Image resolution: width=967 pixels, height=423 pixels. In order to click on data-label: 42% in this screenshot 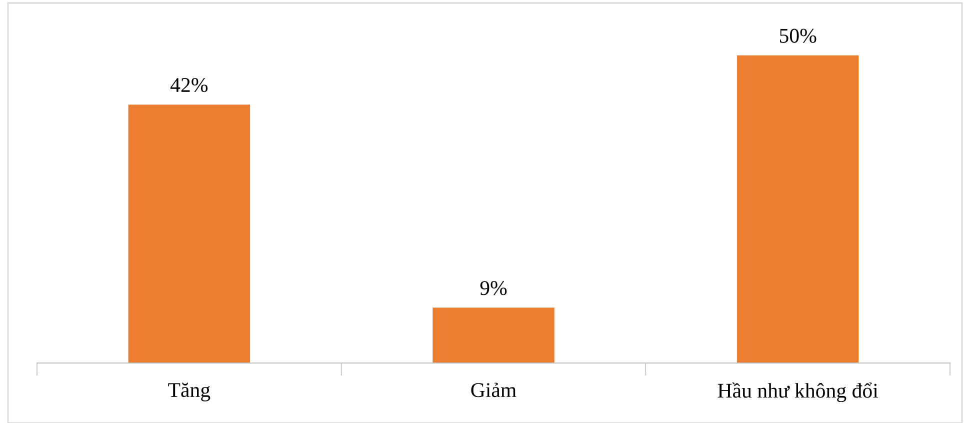, I will do `click(189, 85)`.